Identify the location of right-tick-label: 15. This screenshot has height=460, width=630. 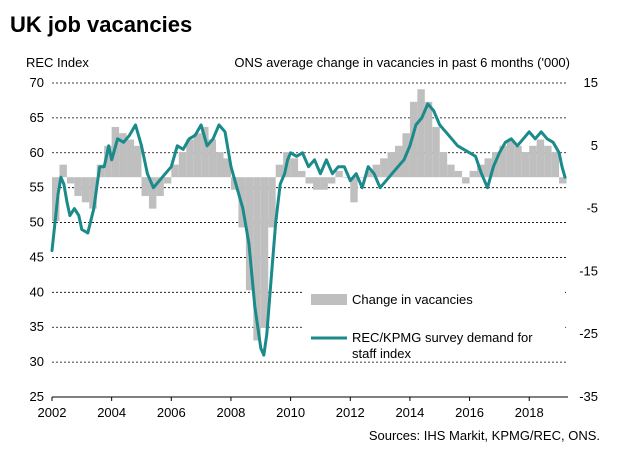
(591, 82).